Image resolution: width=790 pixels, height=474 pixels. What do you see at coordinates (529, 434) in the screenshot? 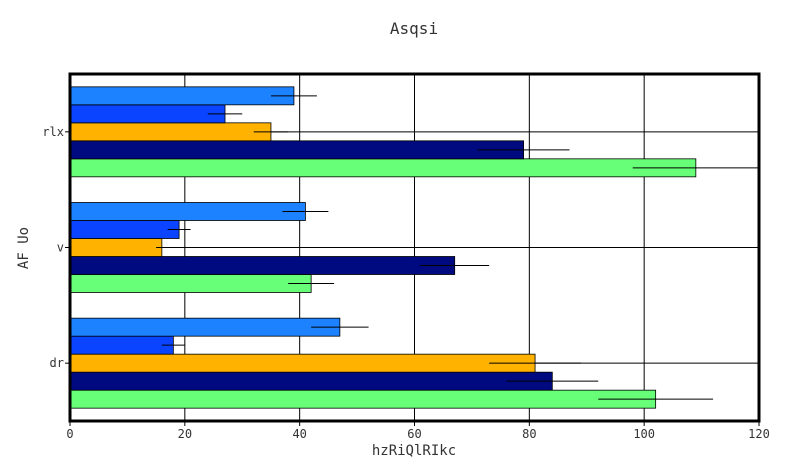
I see `x-tick-label: 80` at bounding box center [529, 434].